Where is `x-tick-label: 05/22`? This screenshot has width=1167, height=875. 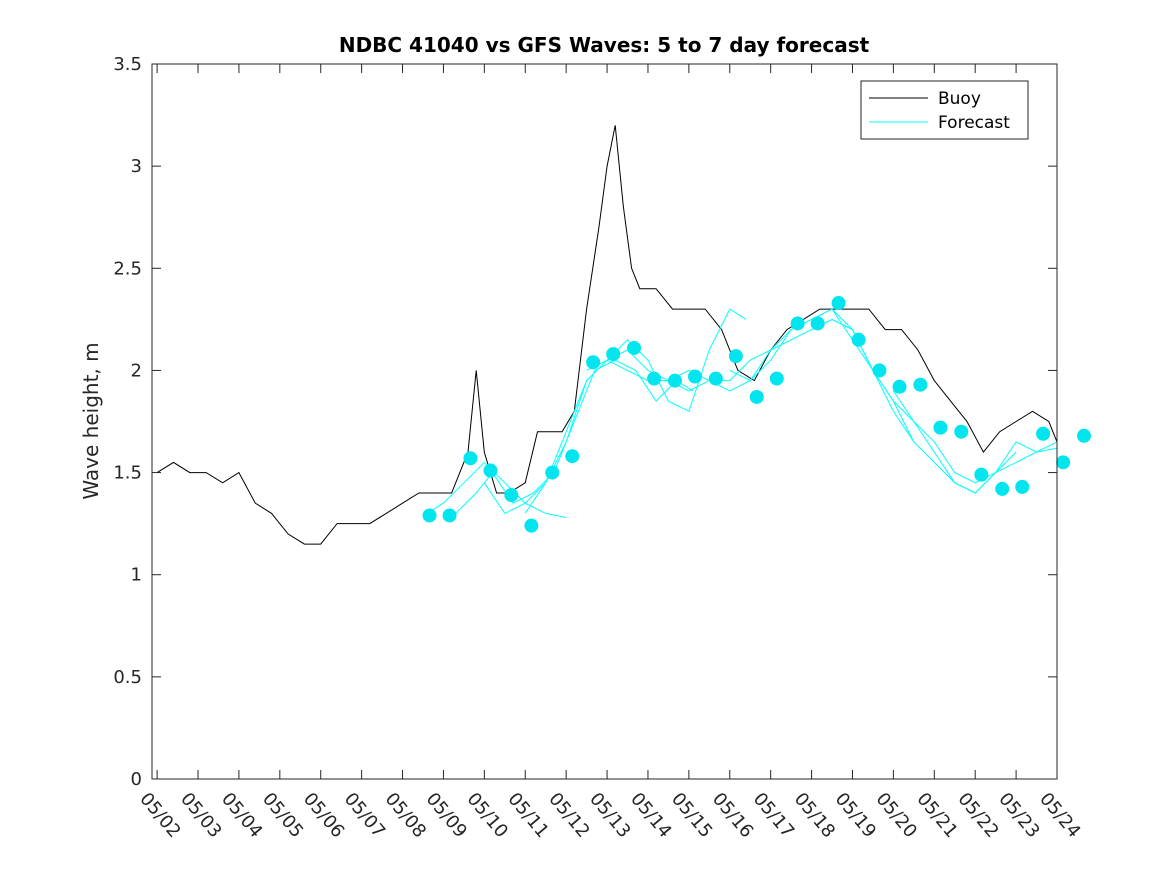
x-tick-label: 05/22 is located at coordinates (977, 815).